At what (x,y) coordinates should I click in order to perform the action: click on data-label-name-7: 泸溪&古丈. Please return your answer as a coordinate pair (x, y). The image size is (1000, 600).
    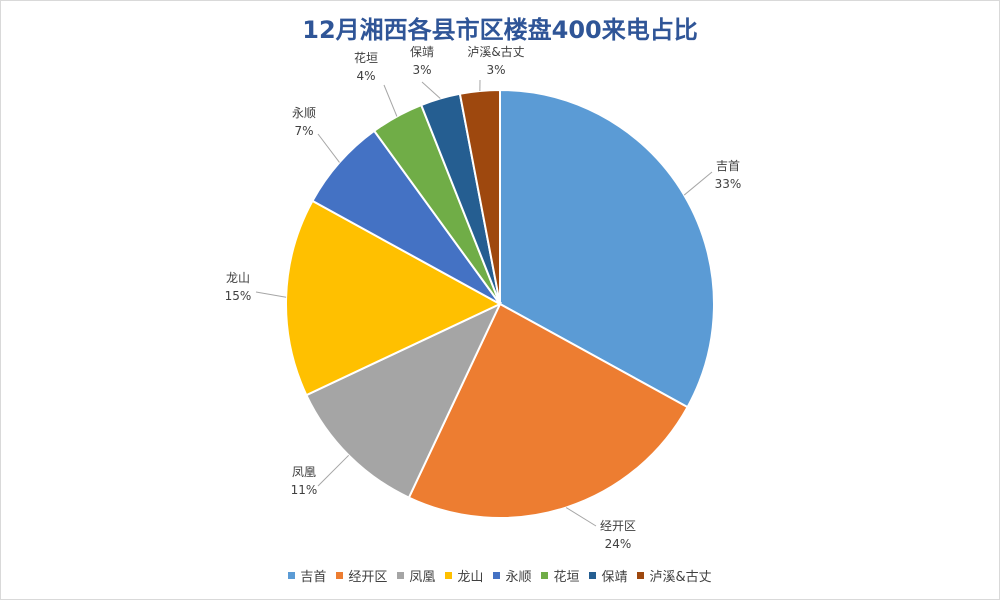
    Looking at the image, I should click on (495, 51).